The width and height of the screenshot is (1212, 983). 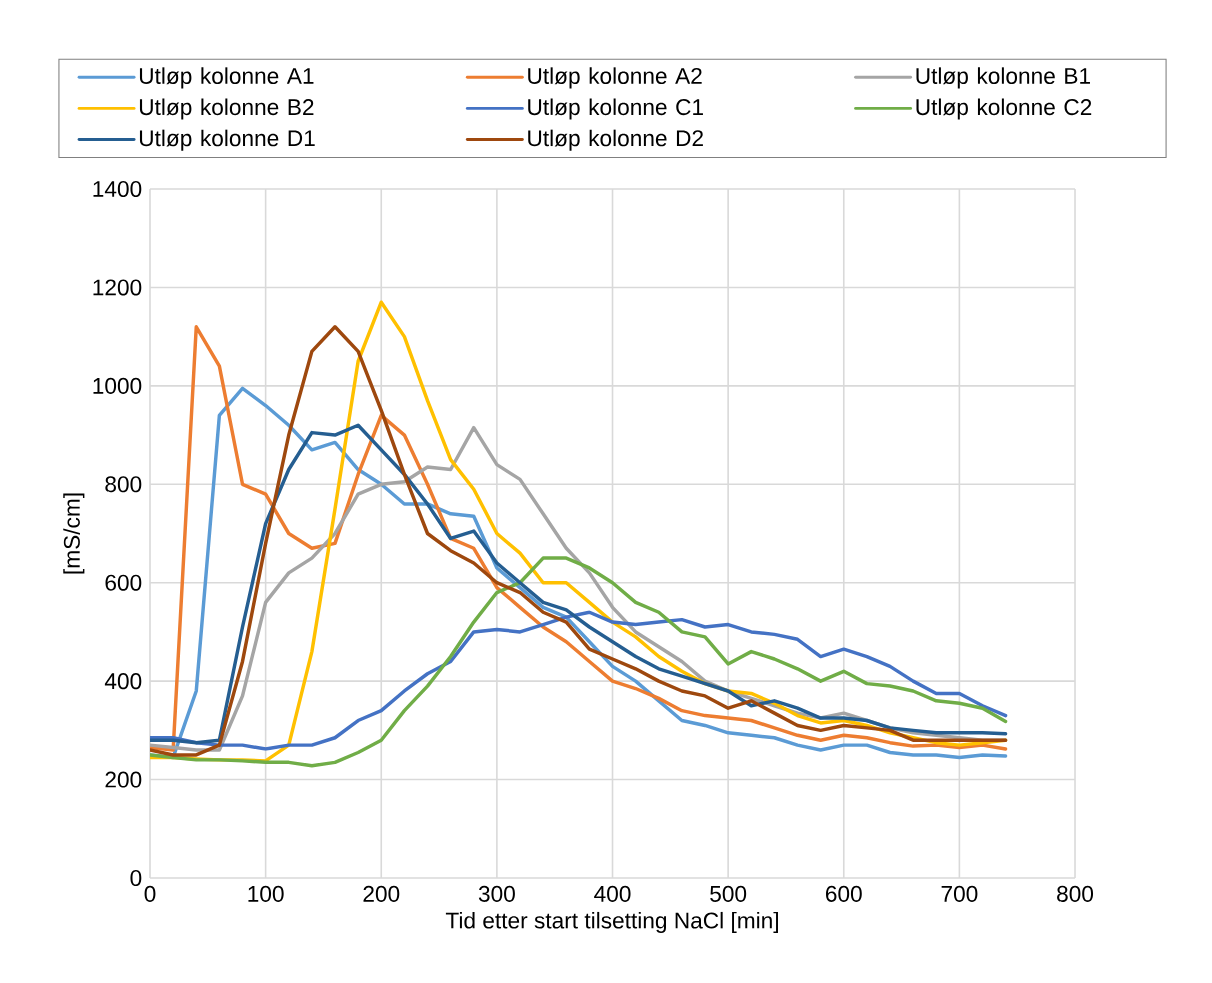 I want to click on x-tick-label: 500, so click(x=728, y=893).